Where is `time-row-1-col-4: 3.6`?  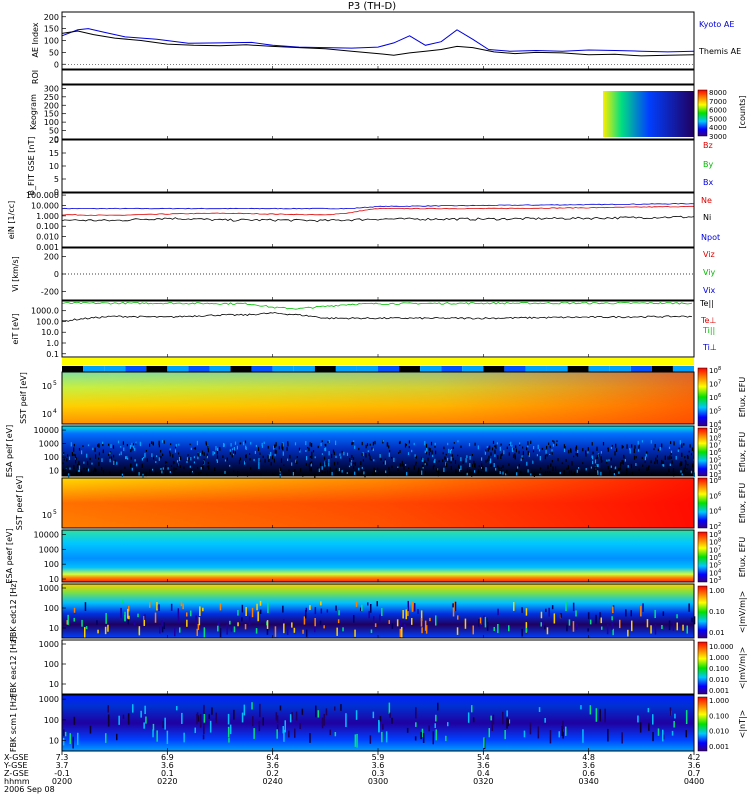
time-row-1-col-4: 3.6 is located at coordinates (483, 765).